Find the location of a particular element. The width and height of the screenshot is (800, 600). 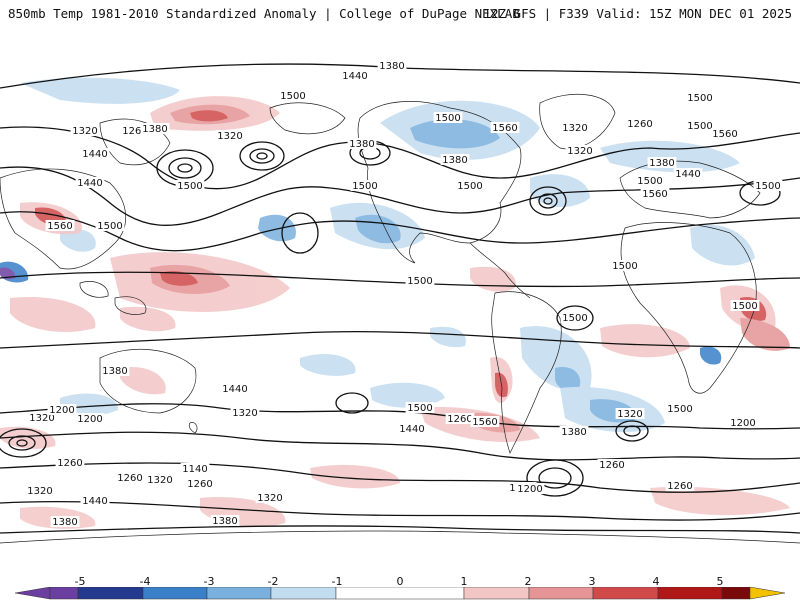

colorbar-legend: -5 -4 -3 -2 -1 0 1 2 3 4 5 is located at coordinates (400, 587).